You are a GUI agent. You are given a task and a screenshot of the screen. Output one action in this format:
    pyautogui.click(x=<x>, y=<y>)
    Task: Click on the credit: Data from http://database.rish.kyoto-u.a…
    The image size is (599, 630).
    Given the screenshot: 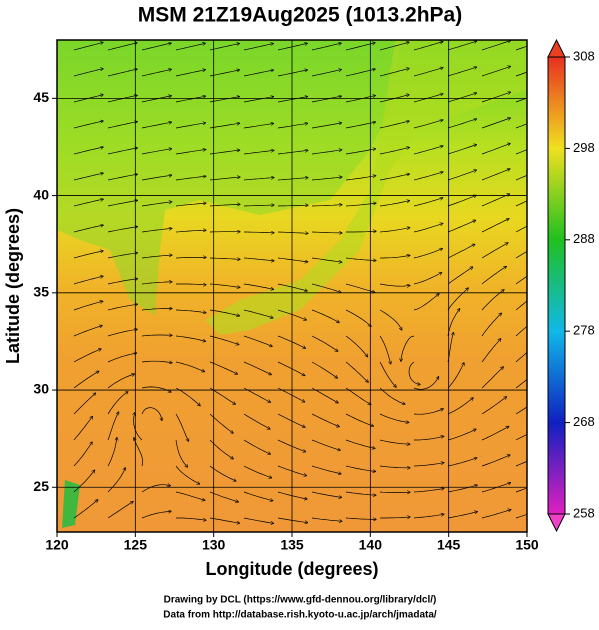 What is the action you would take?
    pyautogui.click(x=300, y=615)
    